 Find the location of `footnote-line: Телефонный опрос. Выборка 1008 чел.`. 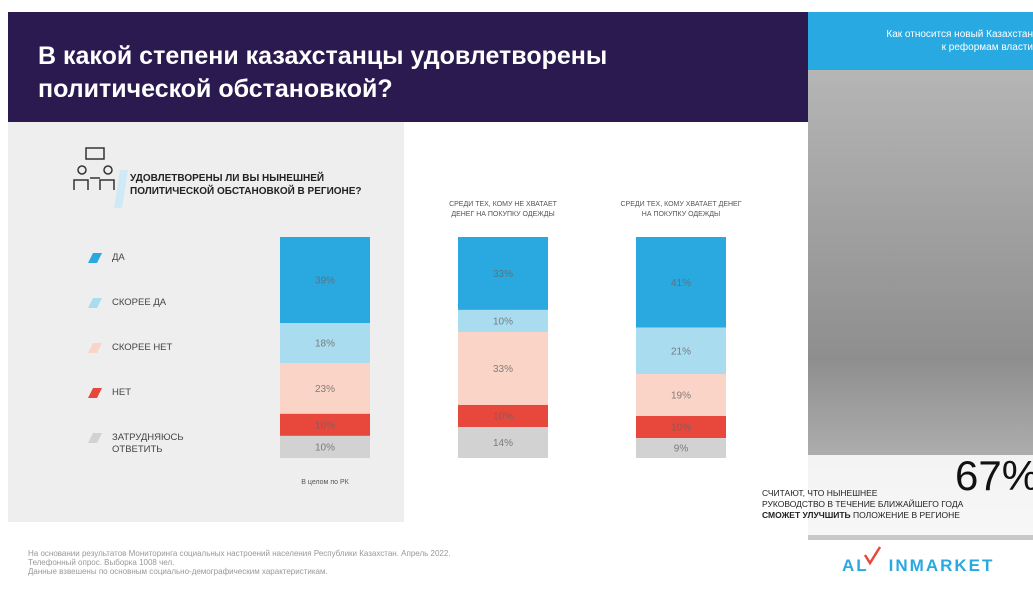

footnote-line: Телефонный опрос. Выборка 1008 чел. is located at coordinates (101, 562).